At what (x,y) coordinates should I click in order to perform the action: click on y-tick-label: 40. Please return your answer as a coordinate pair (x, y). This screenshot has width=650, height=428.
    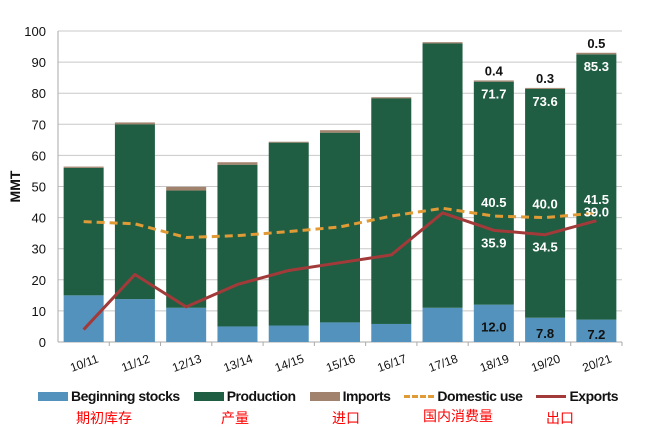
    Looking at the image, I should click on (39, 218).